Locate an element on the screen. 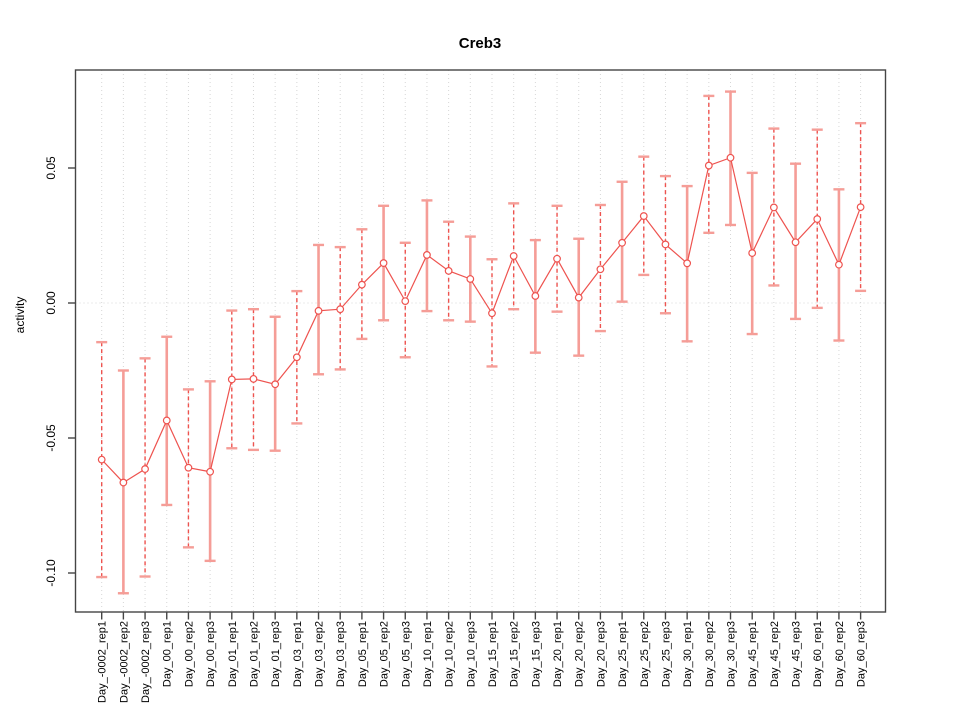 The image size is (960, 720). x-tick-label: Day_25_rep2 is located at coordinates (645, 654).